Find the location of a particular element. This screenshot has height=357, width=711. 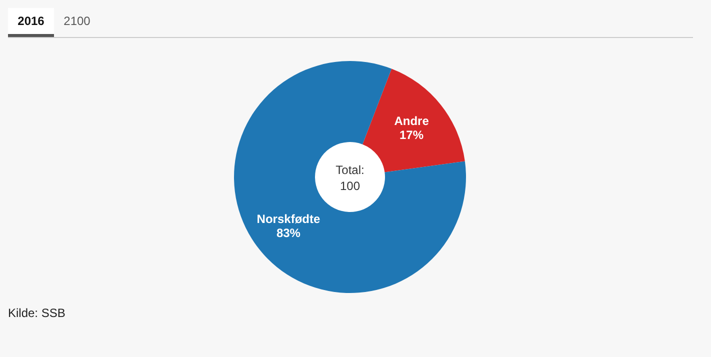

data-label: 17% is located at coordinates (412, 135).